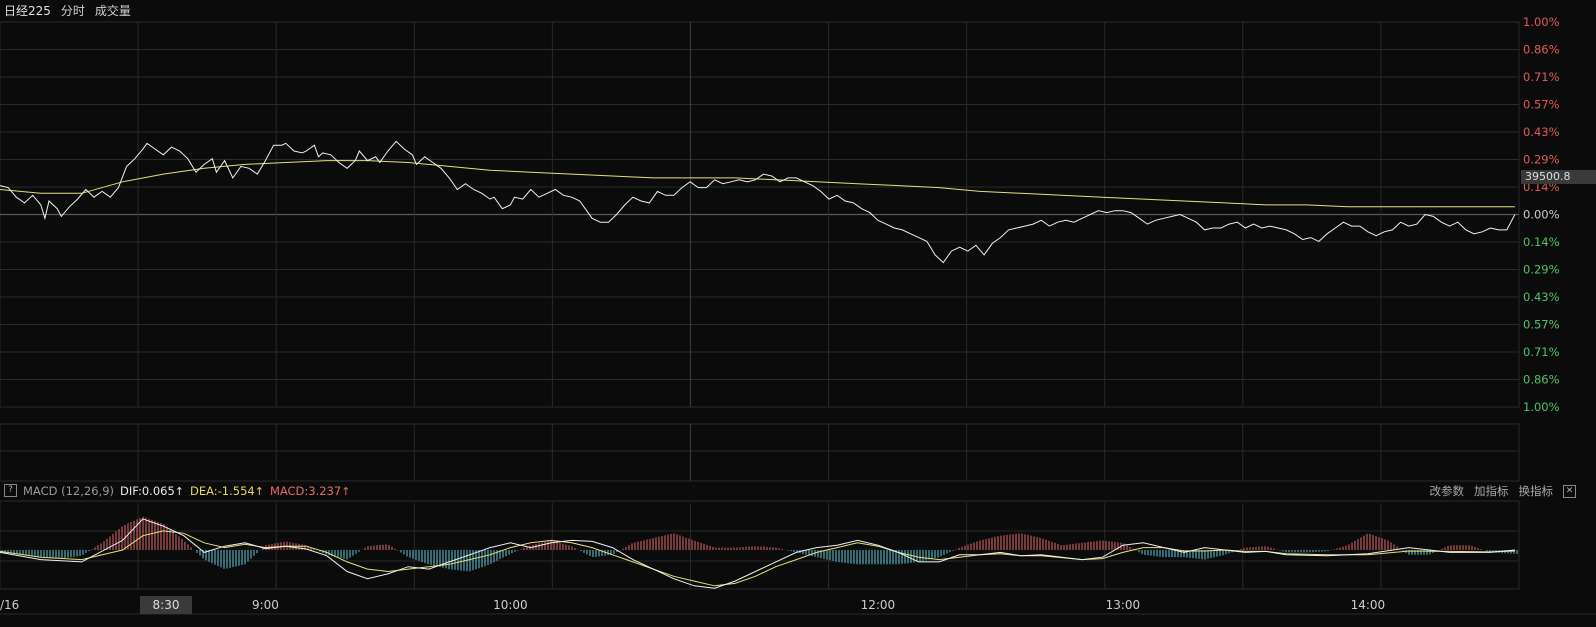 The image size is (1596, 627). I want to click on switch-indicator-button: 换指标, so click(1536, 491).